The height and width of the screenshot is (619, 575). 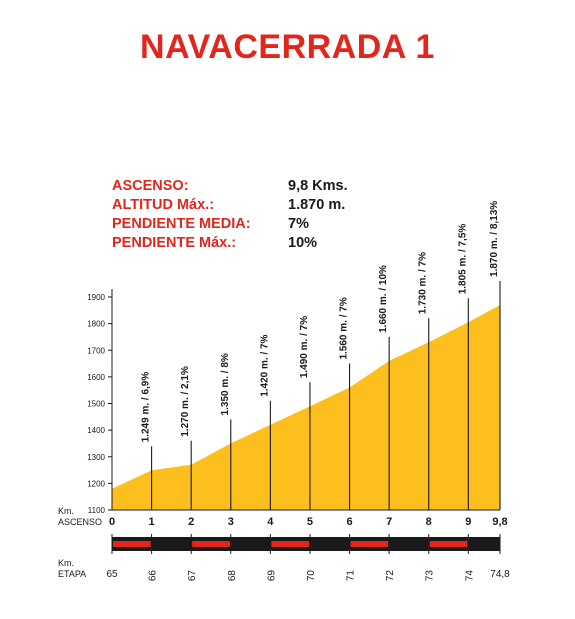 What do you see at coordinates (383, 299) in the screenshot?
I see `altitude-annotation: 1.660 m. / 10%` at bounding box center [383, 299].